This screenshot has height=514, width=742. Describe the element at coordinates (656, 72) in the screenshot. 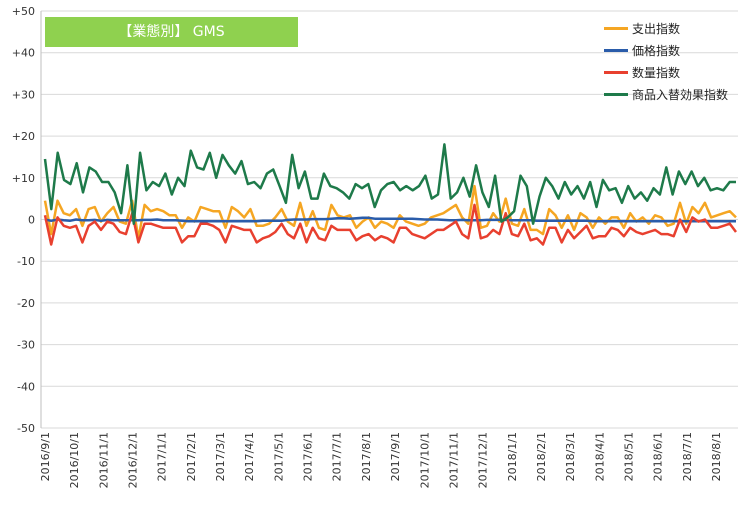

I see `legend-label: 数量指数` at that location.